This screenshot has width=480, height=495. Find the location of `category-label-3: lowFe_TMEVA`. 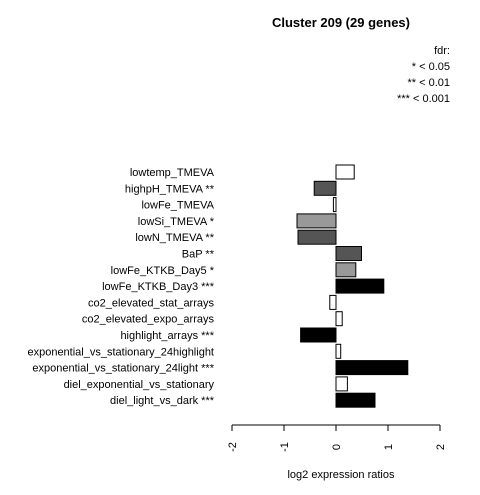

category-label-3: lowFe_TMEVA is located at coordinates (177, 206).